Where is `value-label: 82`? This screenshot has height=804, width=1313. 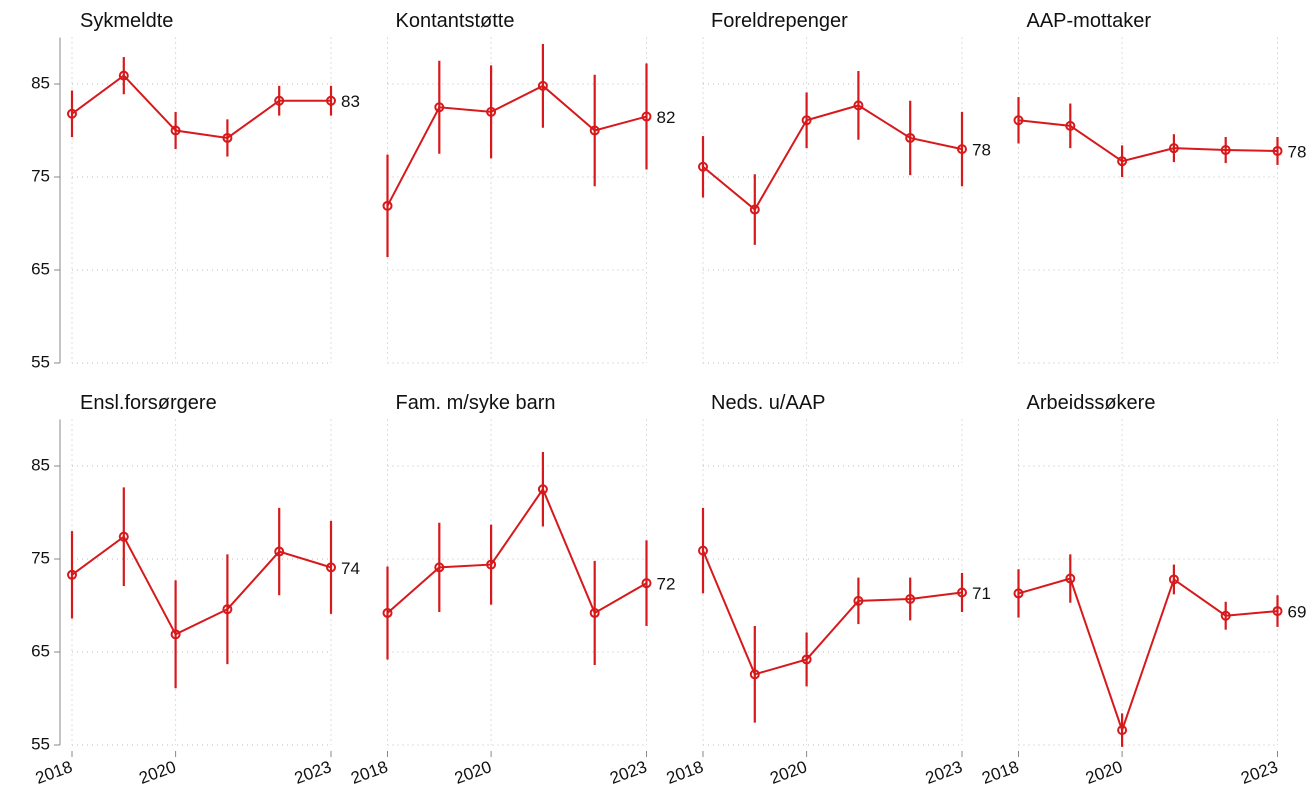 value-label: 82 is located at coordinates (666, 117).